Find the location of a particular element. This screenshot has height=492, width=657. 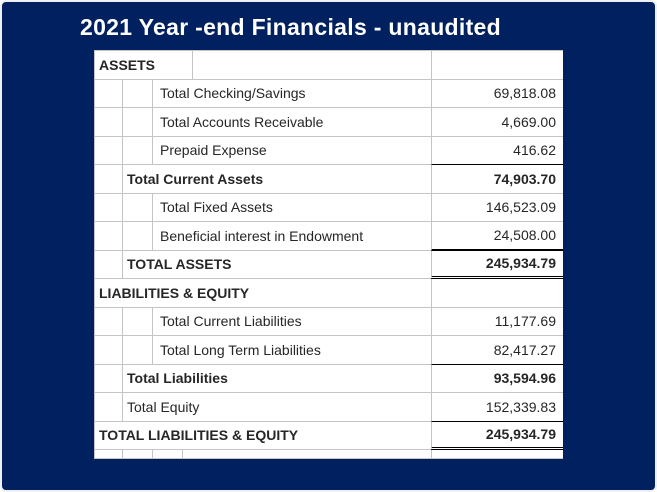

row-total-current-assets: Total Current Assets 74,903.70 is located at coordinates (329, 179).